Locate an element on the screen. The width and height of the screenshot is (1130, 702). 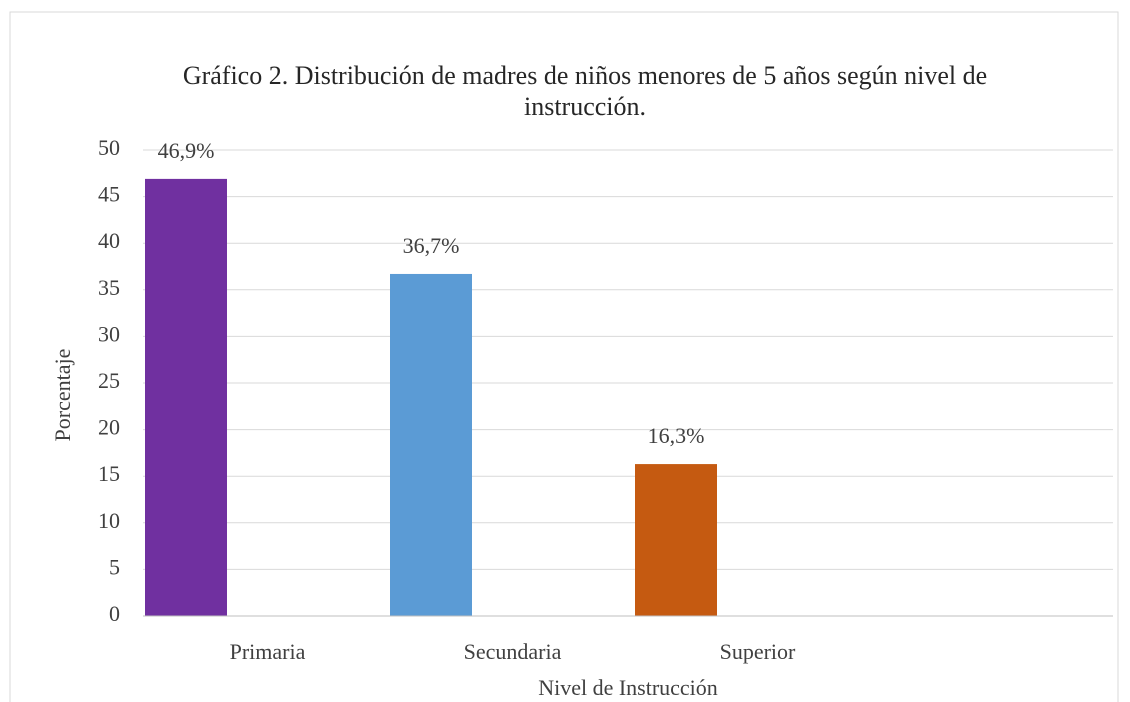
data-label: 36,7% is located at coordinates (431, 245).